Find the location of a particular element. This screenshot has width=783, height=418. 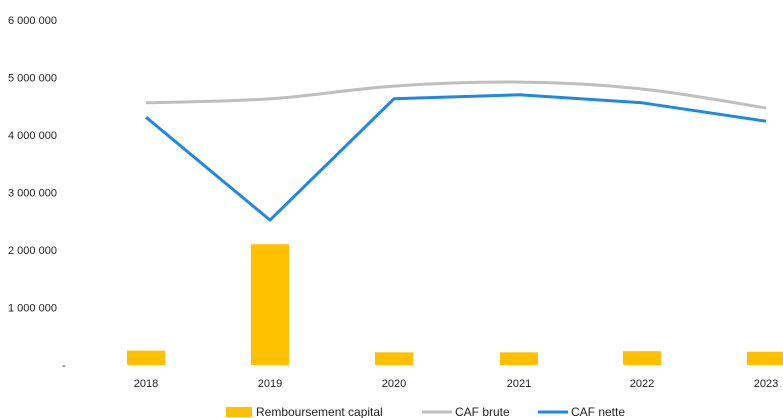

bar-remboursement-capital-2019 is located at coordinates (270, 304).